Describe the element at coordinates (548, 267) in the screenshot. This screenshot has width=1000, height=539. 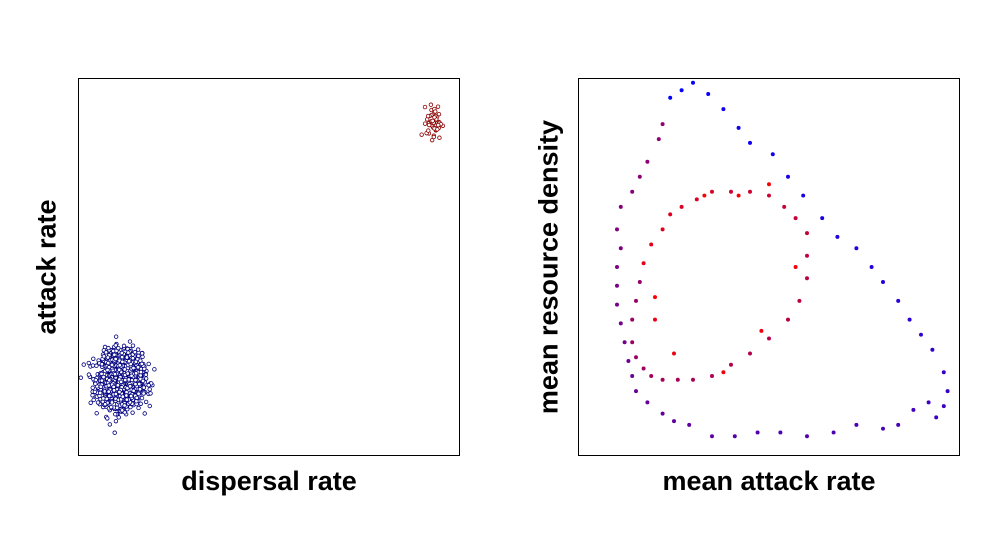
I see `right-y-axis-label: mean resource density` at that location.